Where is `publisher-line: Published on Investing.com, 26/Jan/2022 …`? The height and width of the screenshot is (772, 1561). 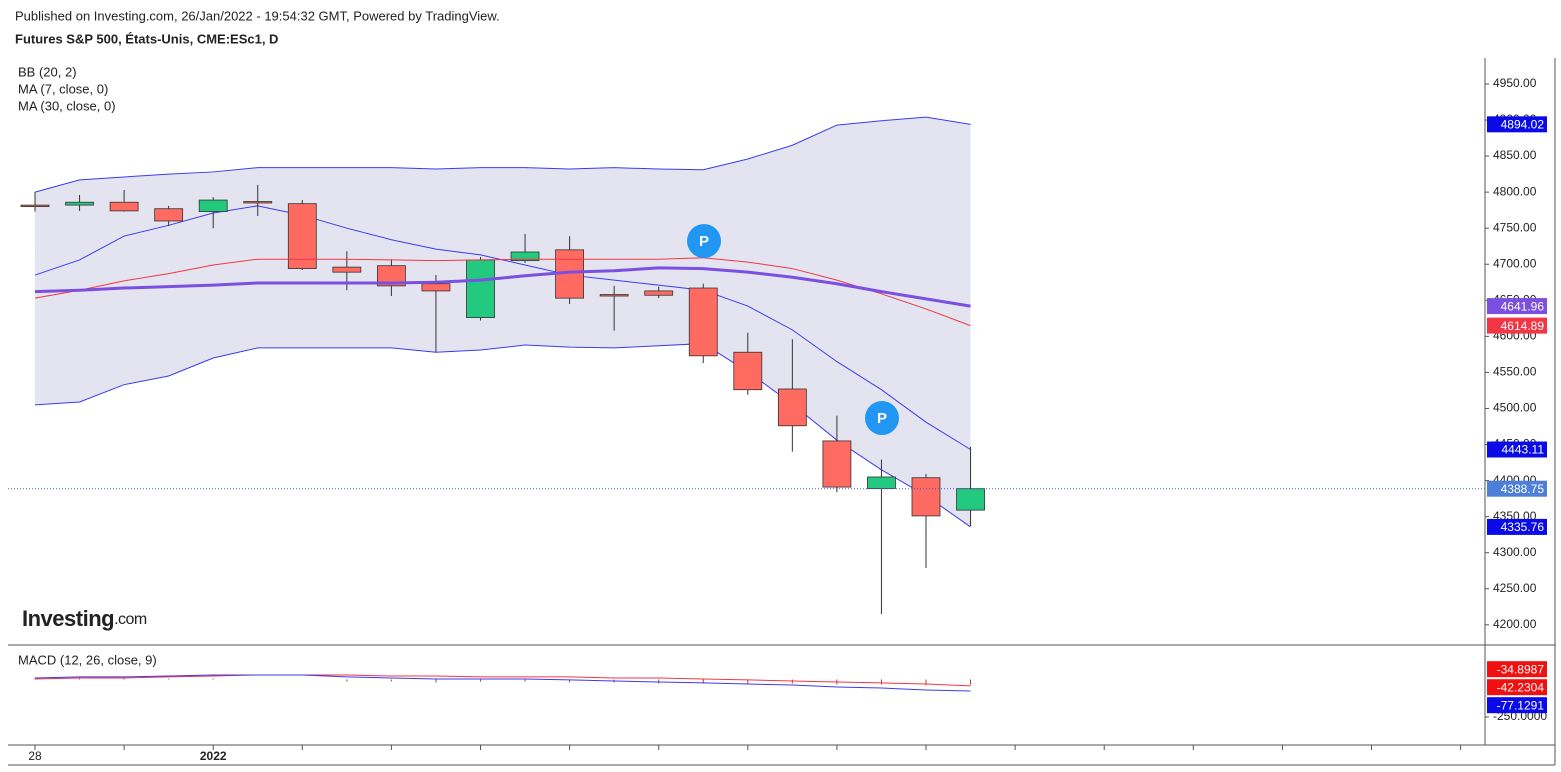
publisher-line: Published on Investing.com, 26/Jan/2022 … is located at coordinates (257, 15).